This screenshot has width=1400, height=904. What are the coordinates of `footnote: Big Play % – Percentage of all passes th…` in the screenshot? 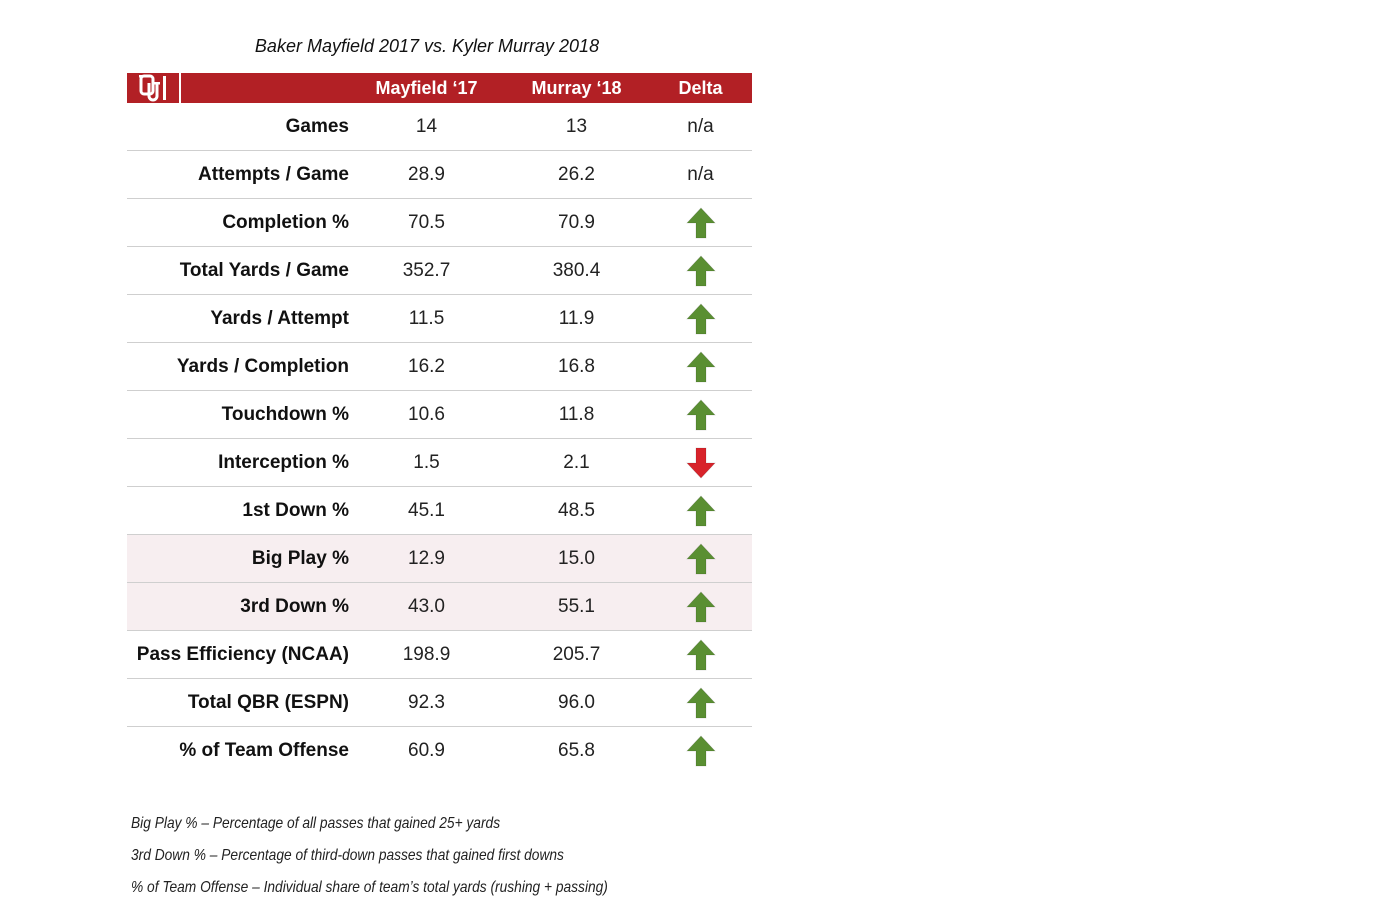 It's located at (316, 823).